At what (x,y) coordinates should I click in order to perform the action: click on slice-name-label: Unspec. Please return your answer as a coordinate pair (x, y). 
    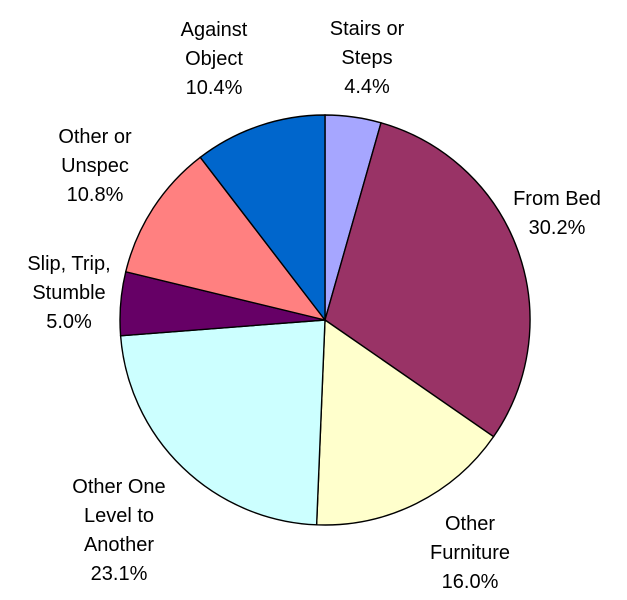
    Looking at the image, I should click on (95, 166).